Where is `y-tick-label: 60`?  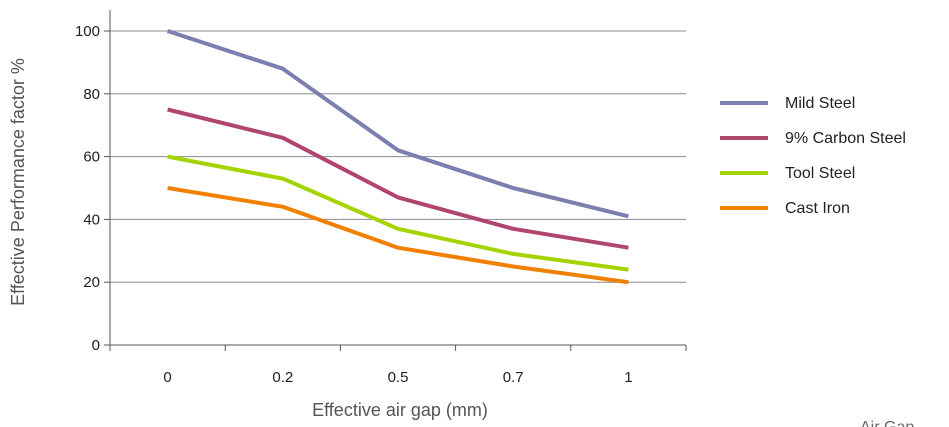
y-tick-label: 60 is located at coordinates (91, 157).